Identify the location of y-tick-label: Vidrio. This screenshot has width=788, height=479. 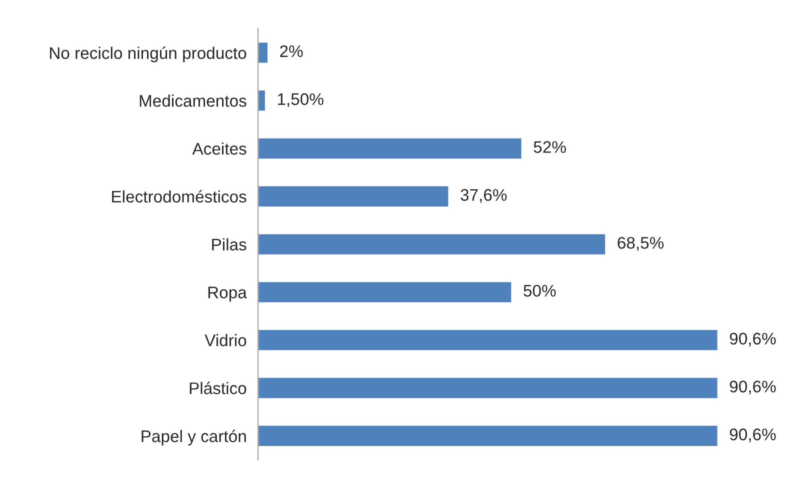
(225, 340).